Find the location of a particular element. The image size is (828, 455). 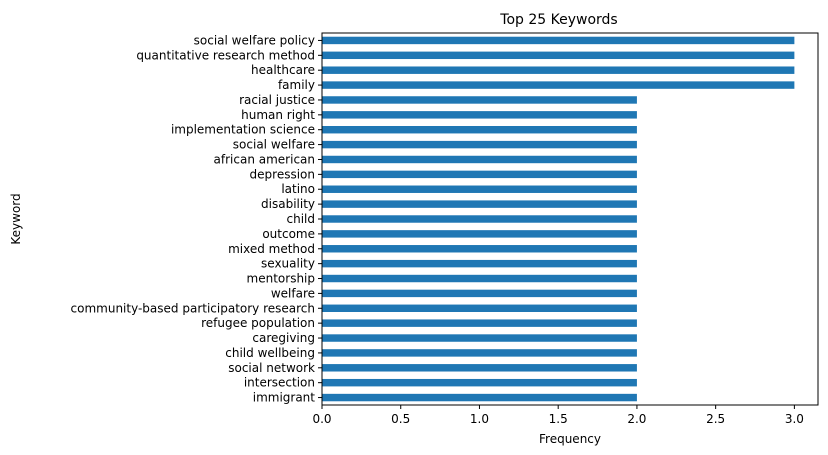

y-tick-label: depression is located at coordinates (282, 174).